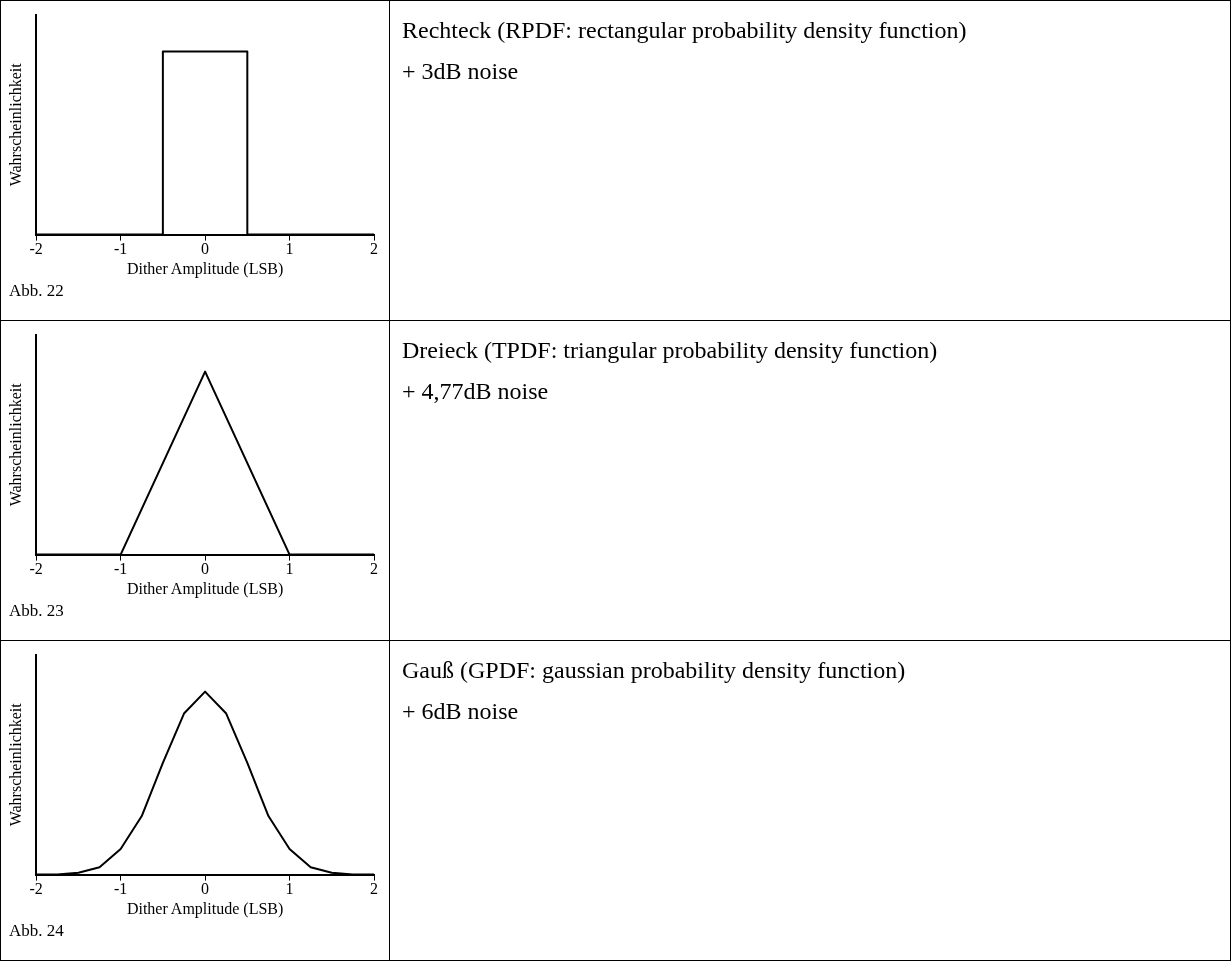  I want to click on caption: Abb. 22, so click(37, 291).